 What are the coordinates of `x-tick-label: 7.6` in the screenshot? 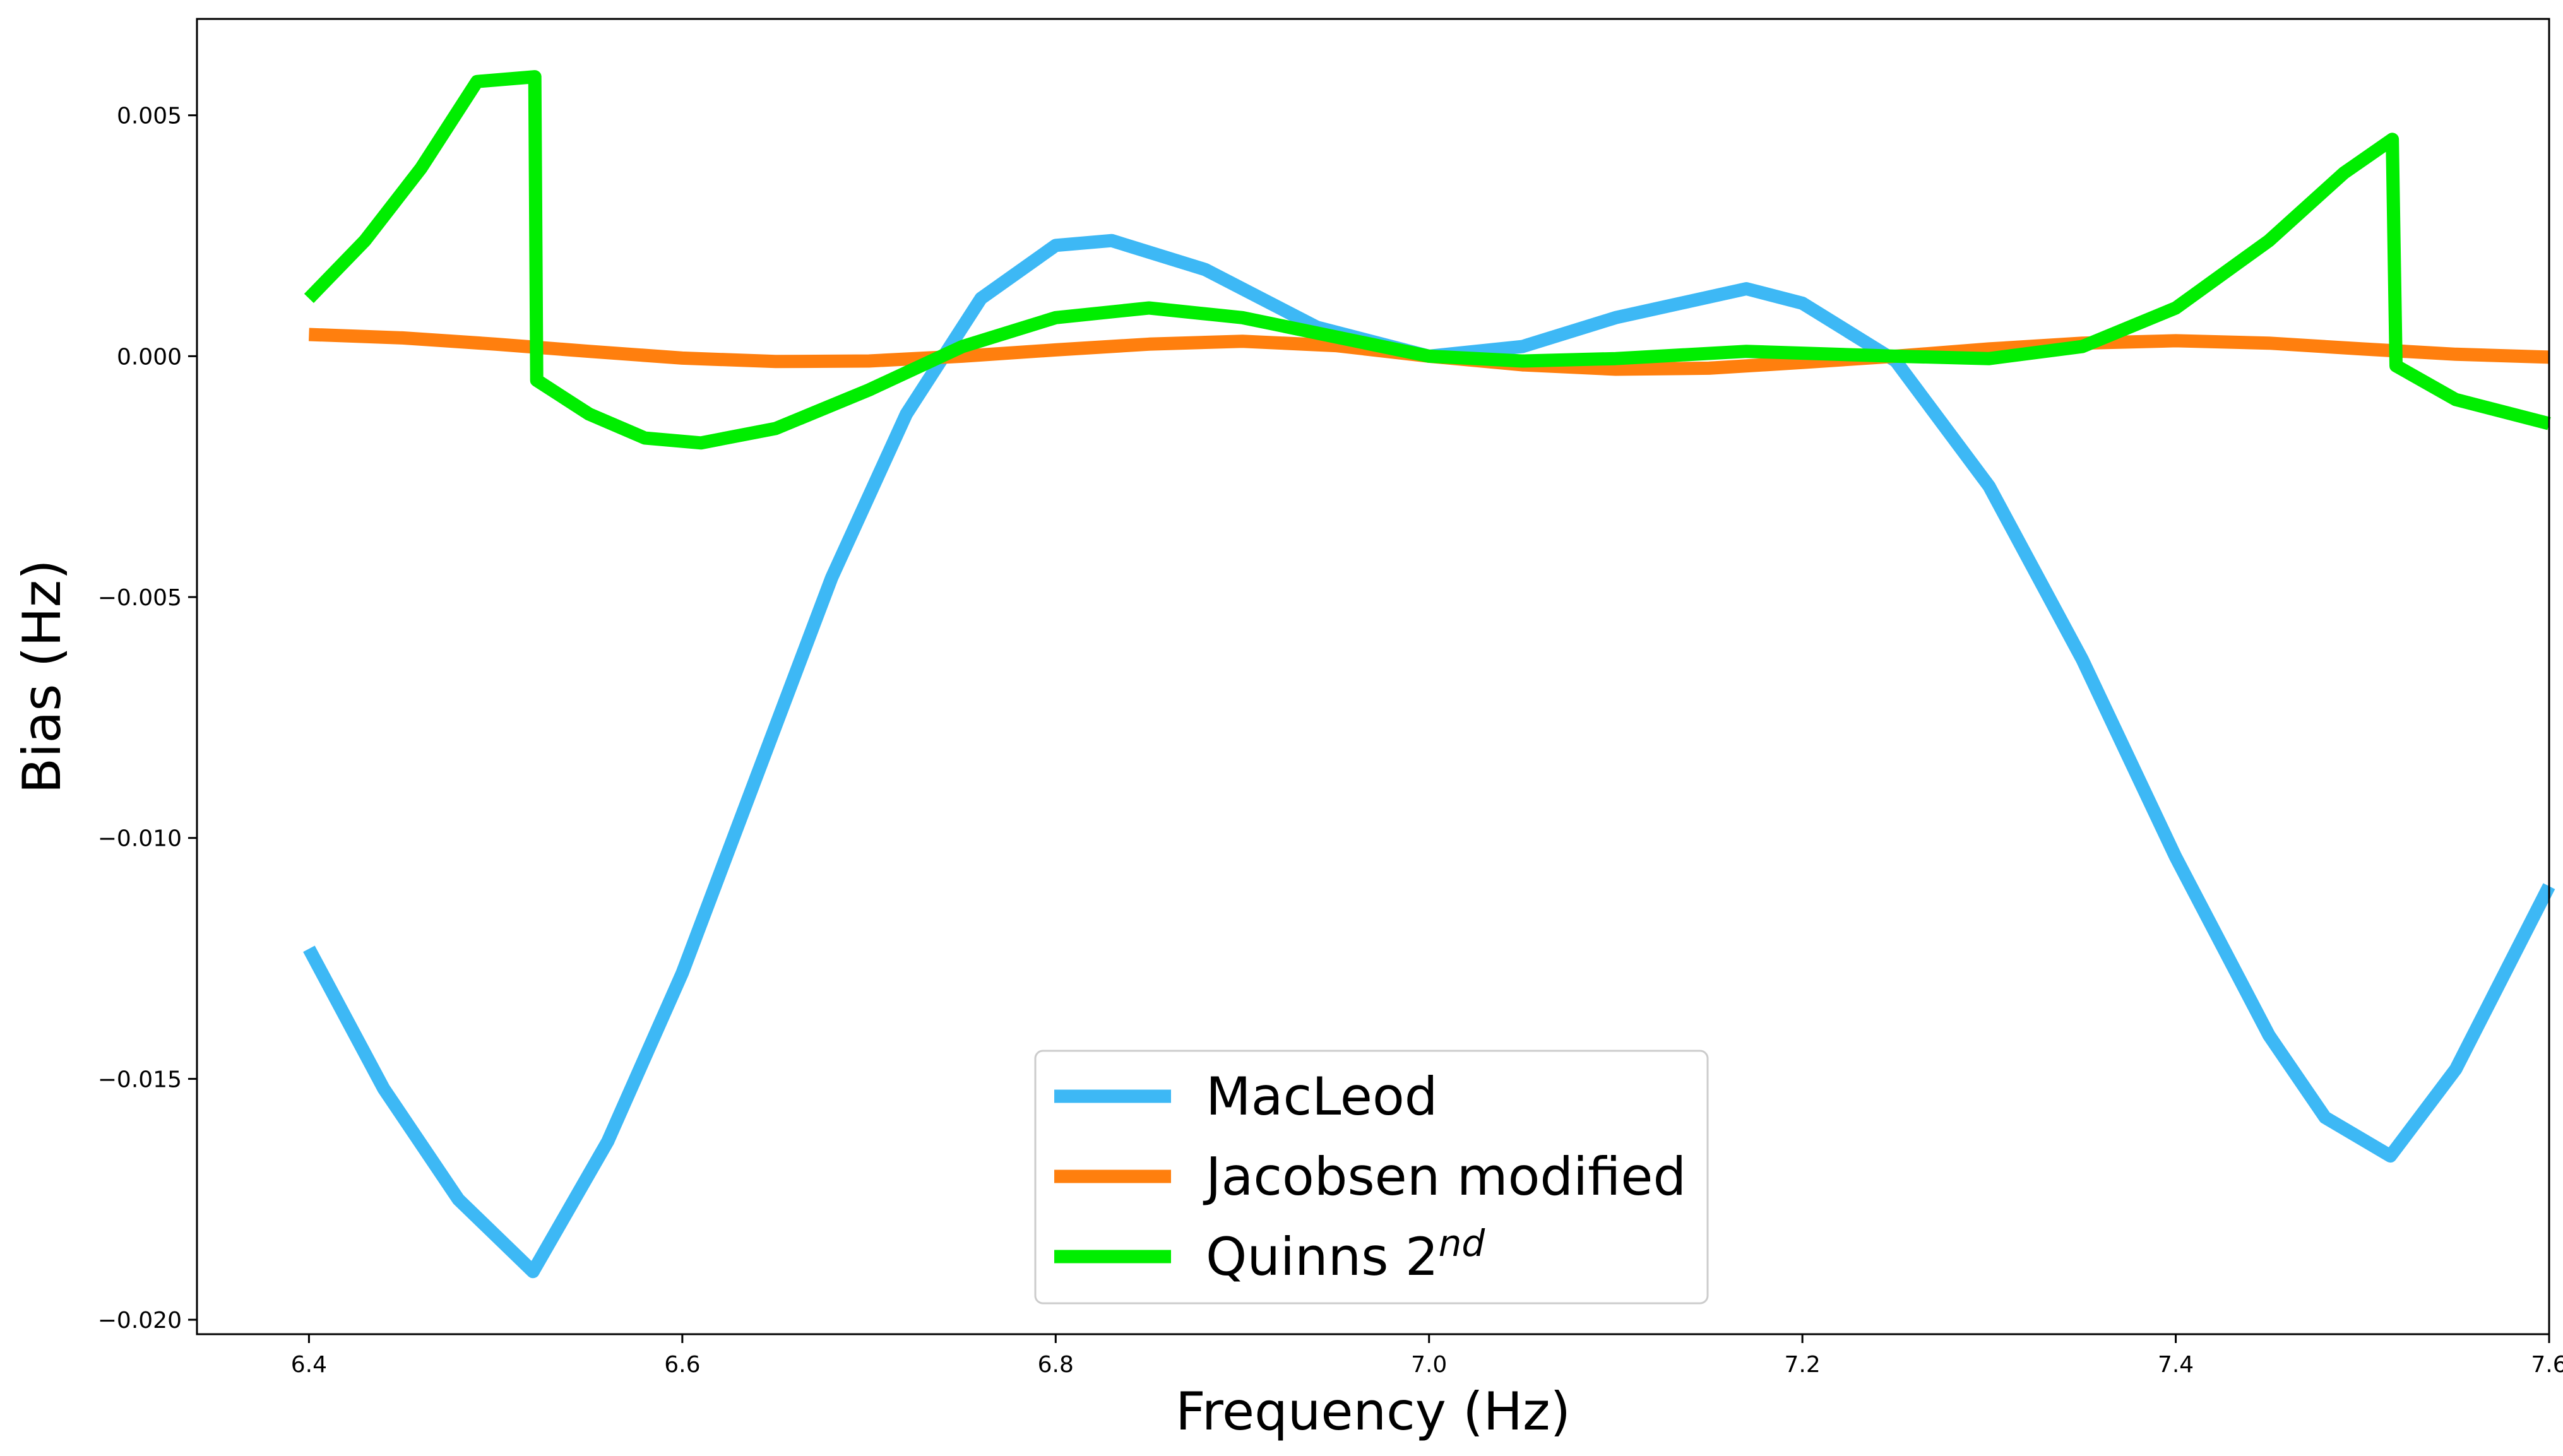 It's located at (2547, 1365).